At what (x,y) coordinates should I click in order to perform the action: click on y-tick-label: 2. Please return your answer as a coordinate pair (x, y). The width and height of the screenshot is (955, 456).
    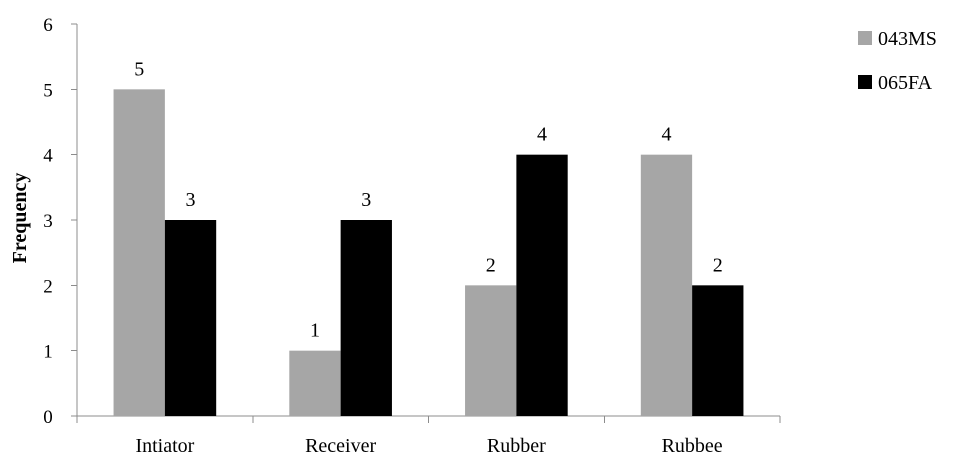
    Looking at the image, I should click on (48, 286).